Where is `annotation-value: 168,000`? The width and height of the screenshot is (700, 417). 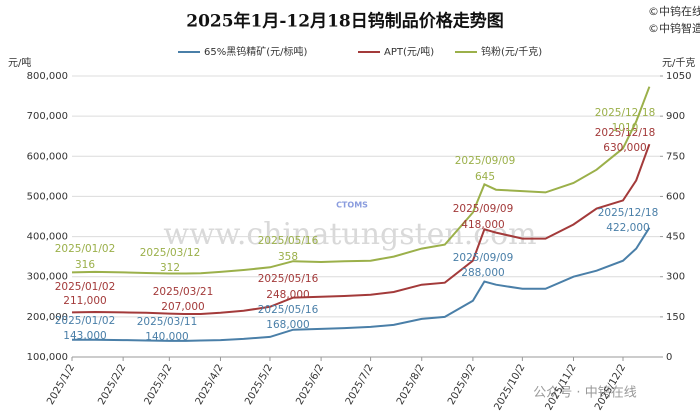 annotation-value: 168,000 is located at coordinates (287, 325).